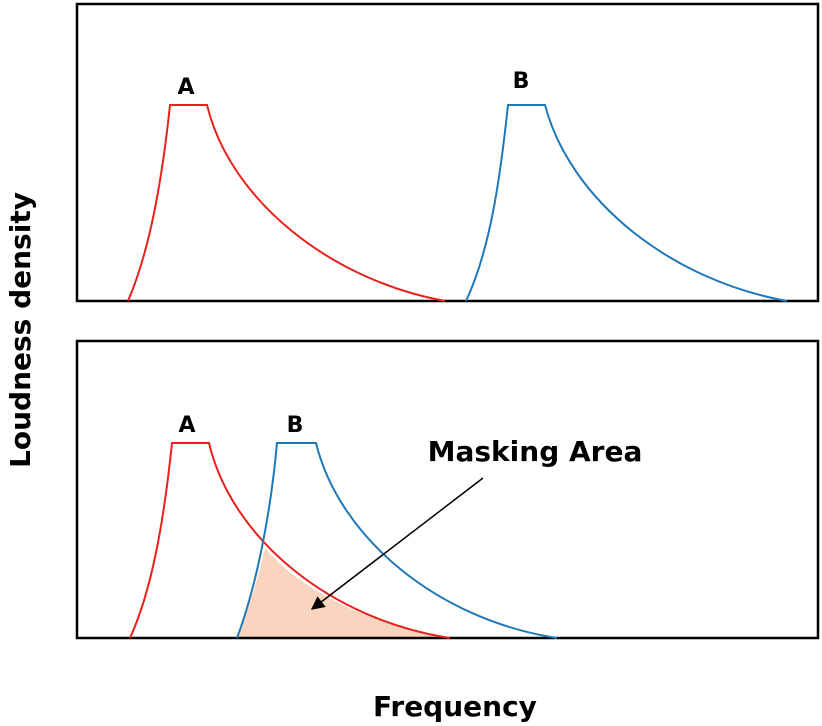 This screenshot has height=726, width=822. I want to click on annotation: Masking Area, so click(535, 451).